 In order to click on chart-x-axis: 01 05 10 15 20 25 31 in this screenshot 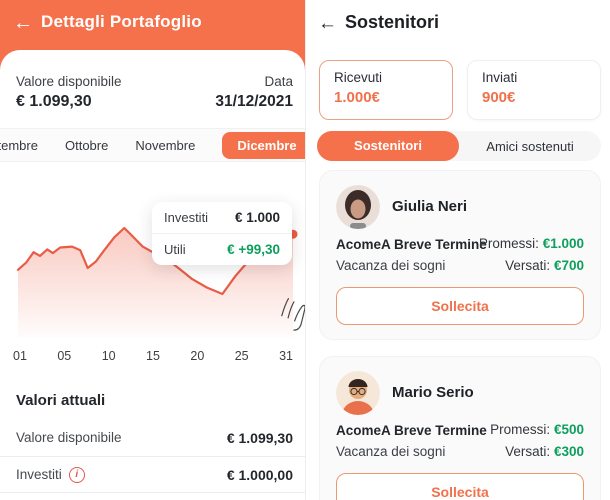, I will do `click(152, 356)`.